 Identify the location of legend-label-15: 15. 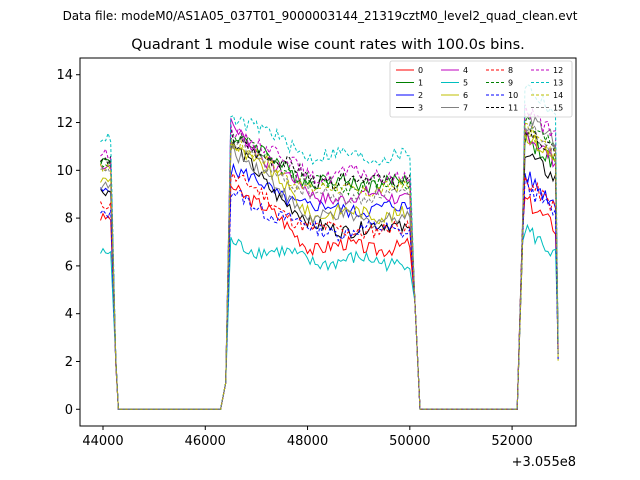
(558, 108).